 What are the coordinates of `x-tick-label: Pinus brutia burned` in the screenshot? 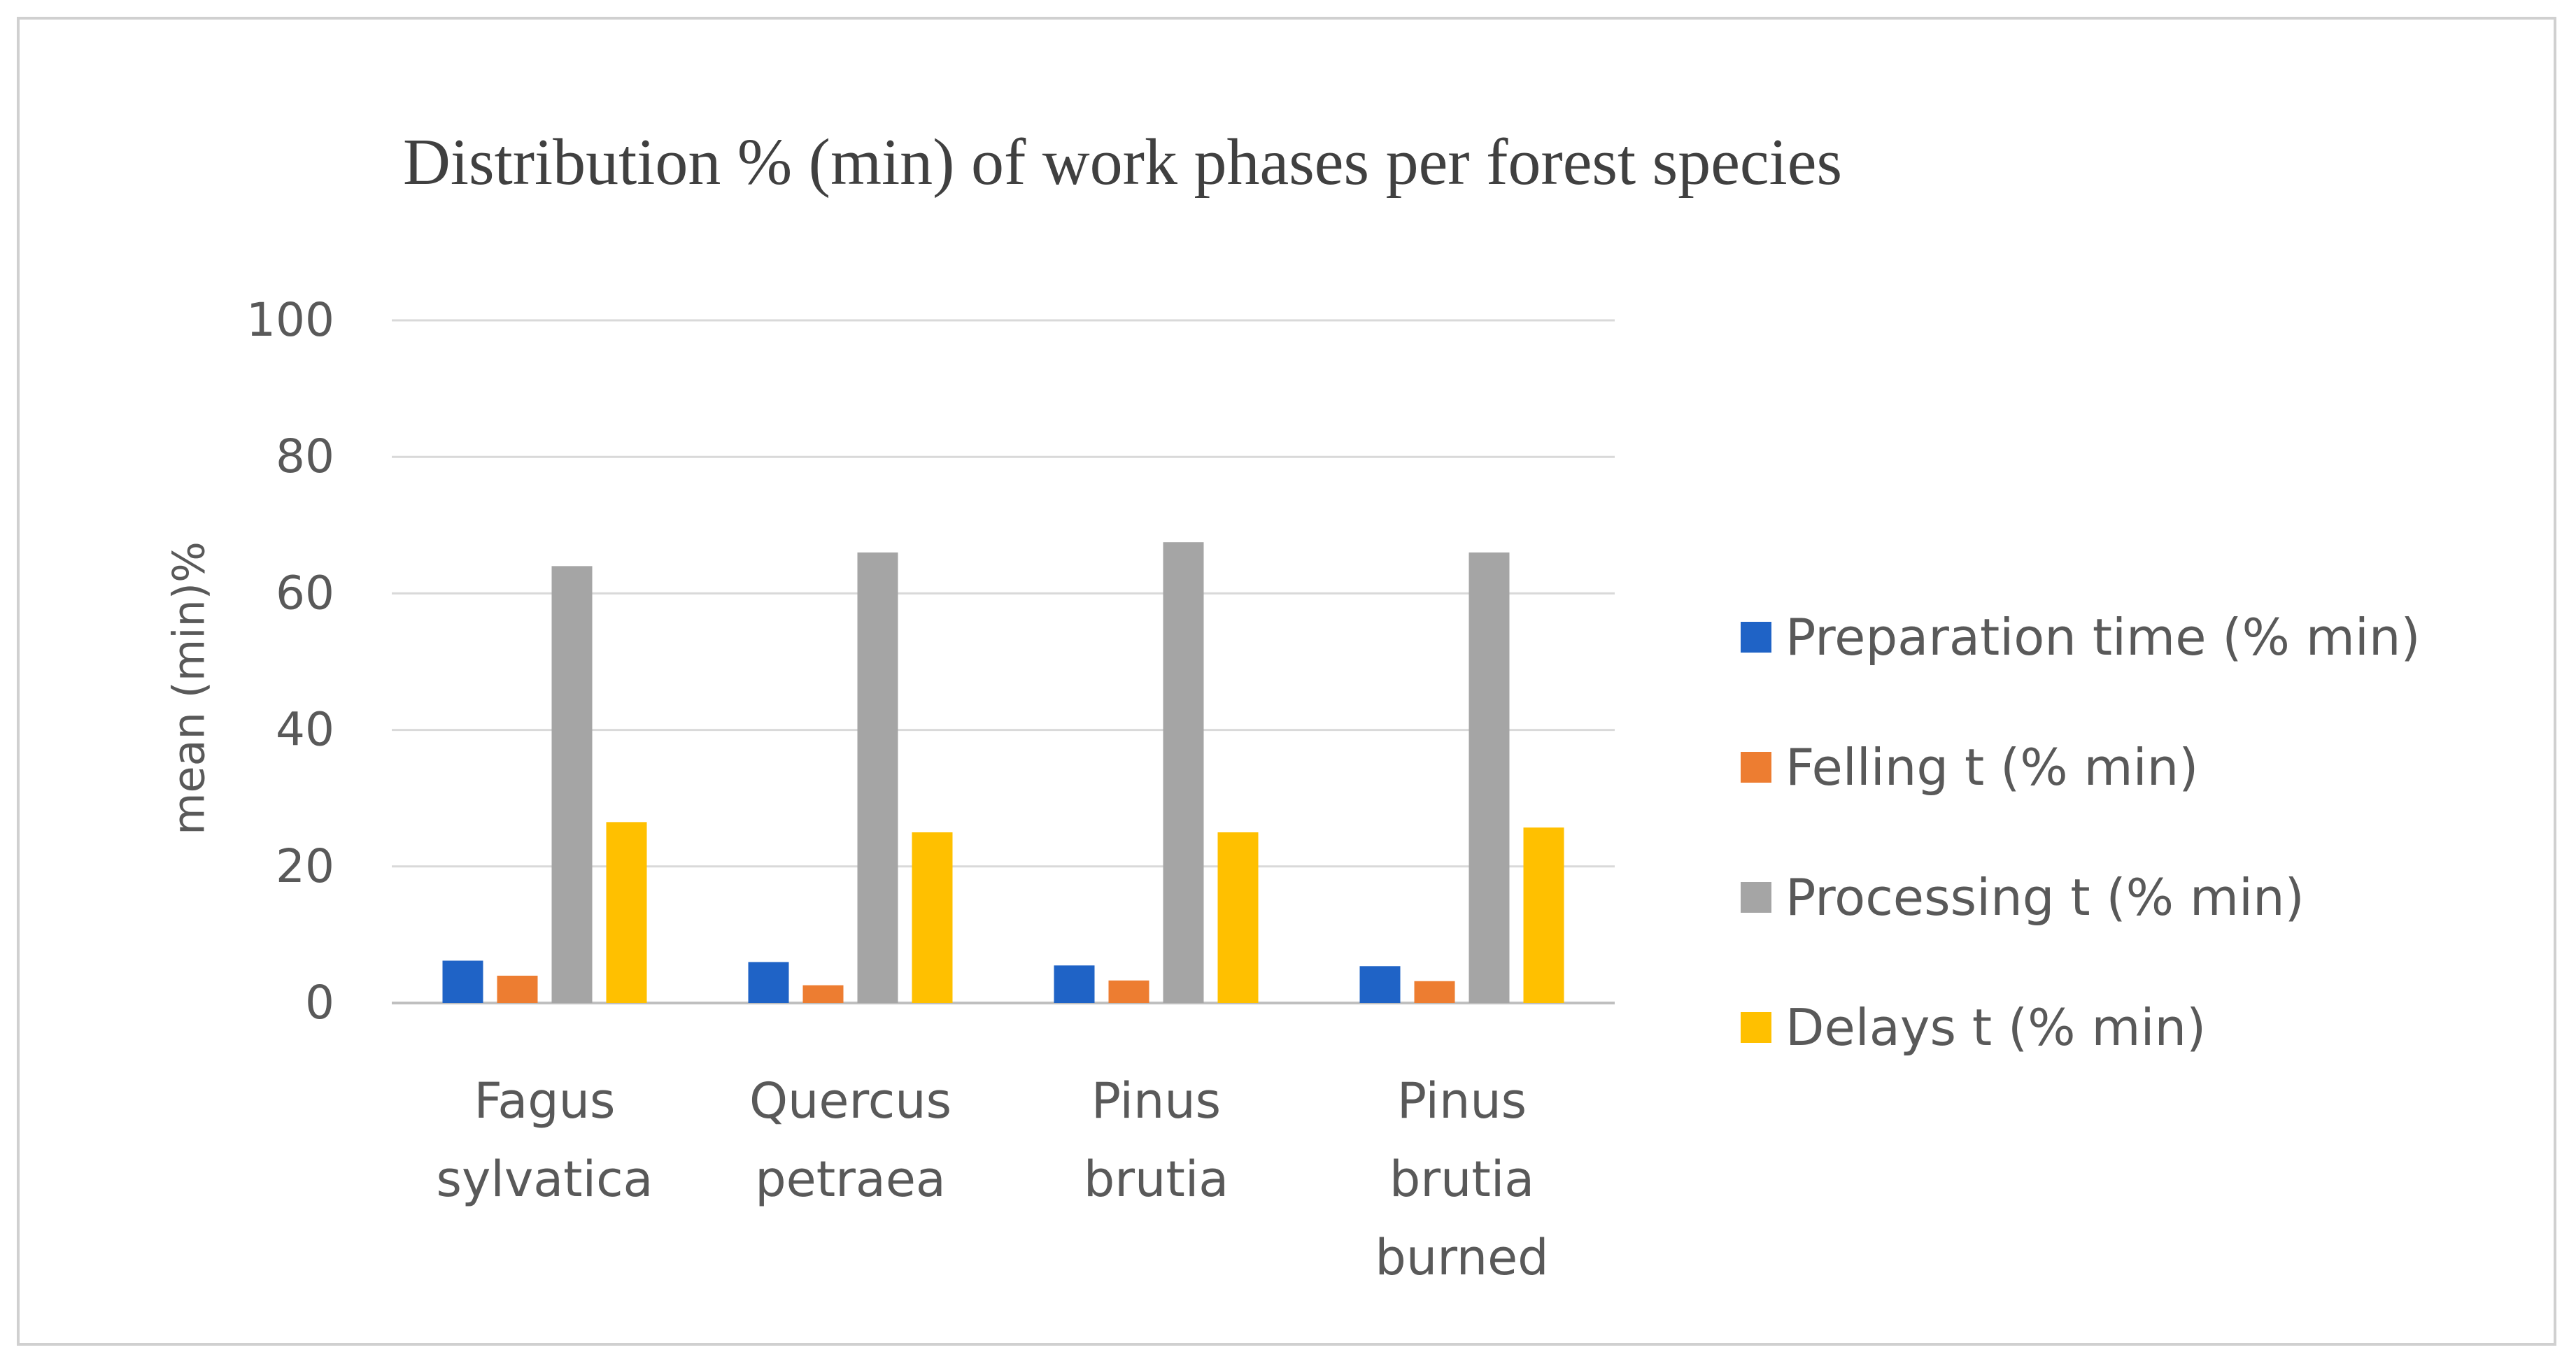 It's located at (1461, 1179).